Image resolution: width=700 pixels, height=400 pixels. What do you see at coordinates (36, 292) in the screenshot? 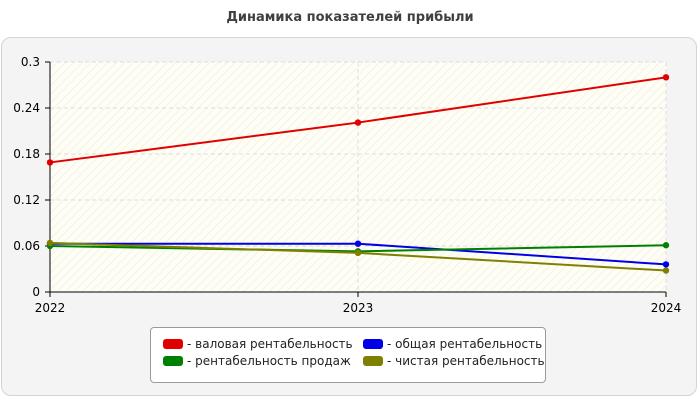
I see `y-tick-label: 0` at bounding box center [36, 292].